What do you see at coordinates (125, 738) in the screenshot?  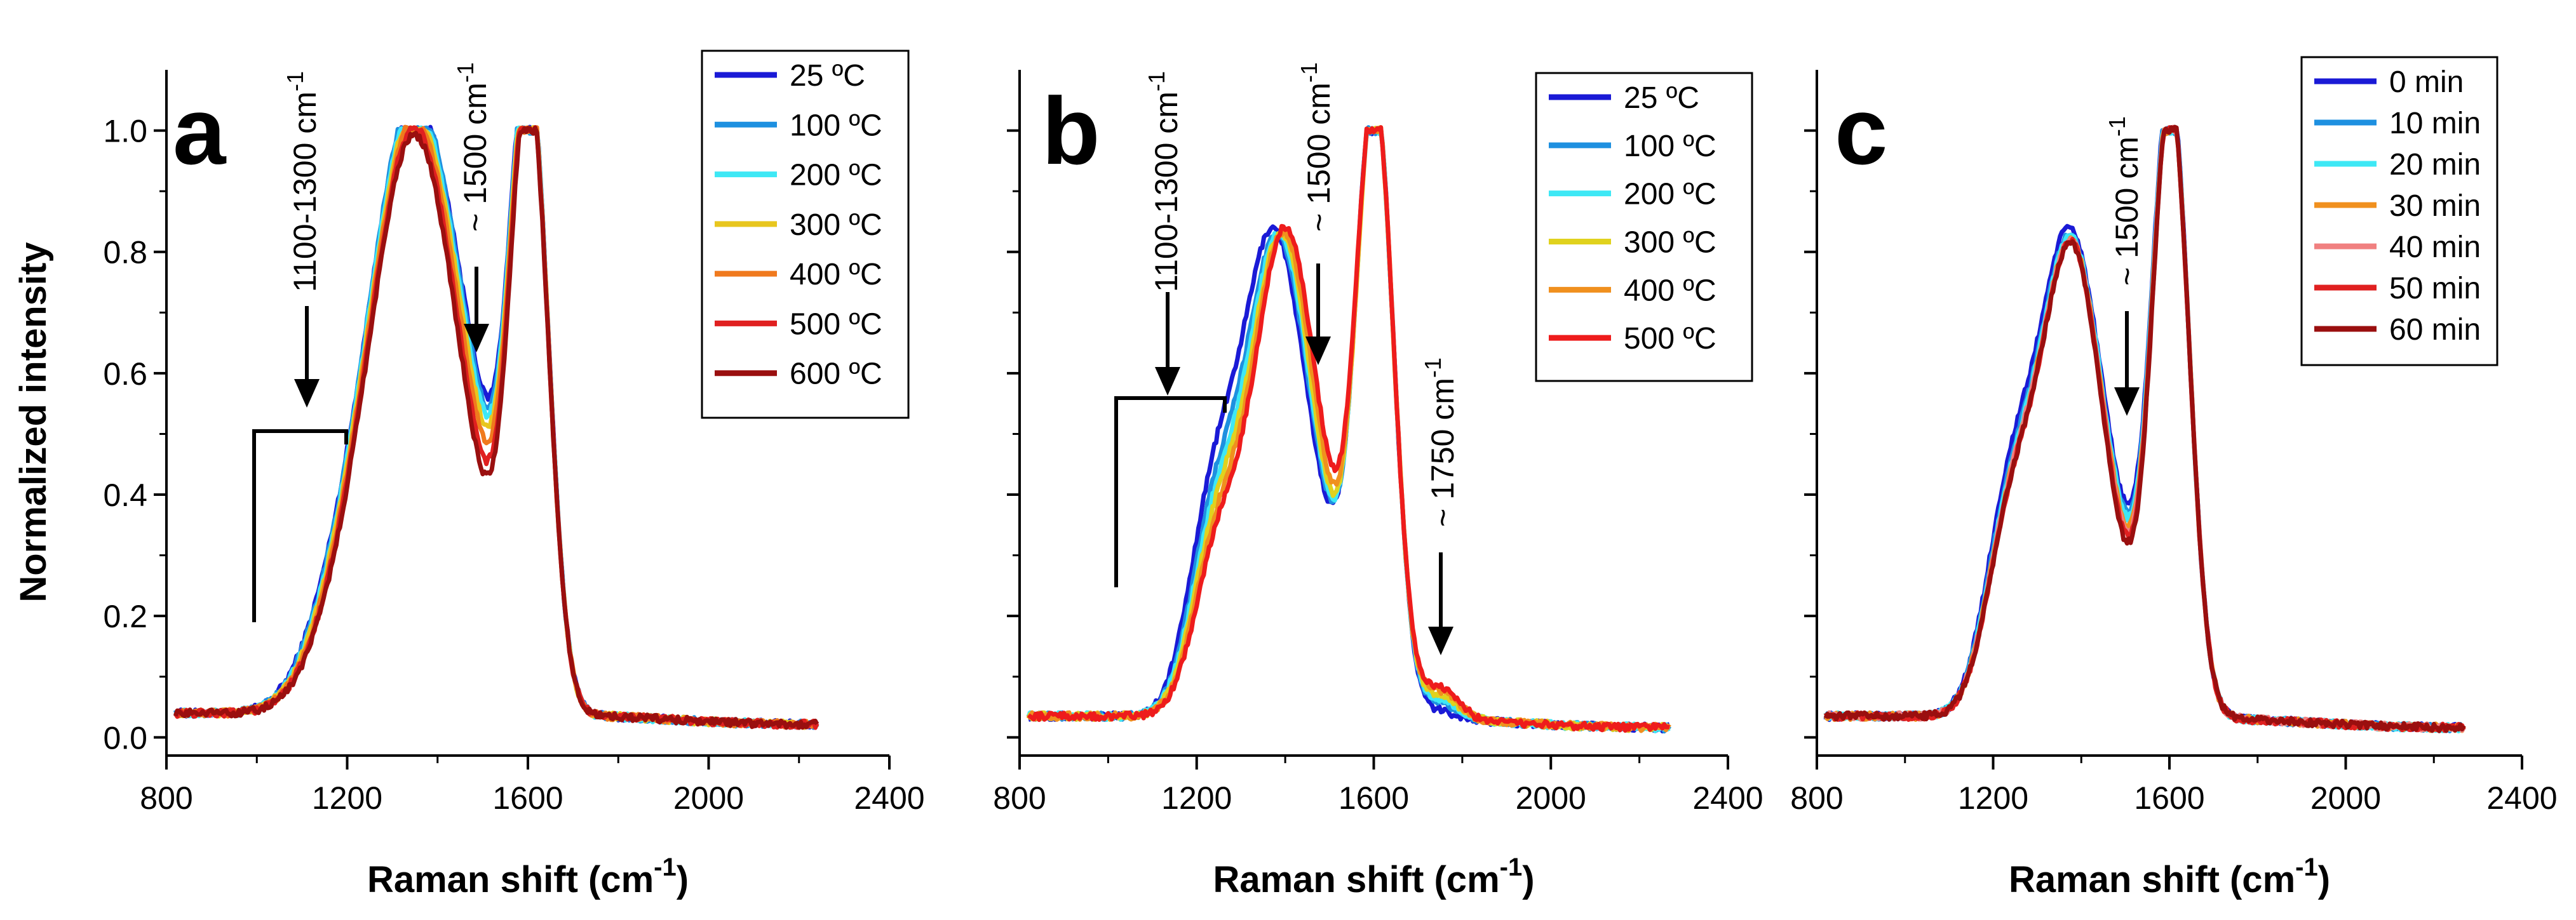 I see `y-tick-label: 0.0` at bounding box center [125, 738].